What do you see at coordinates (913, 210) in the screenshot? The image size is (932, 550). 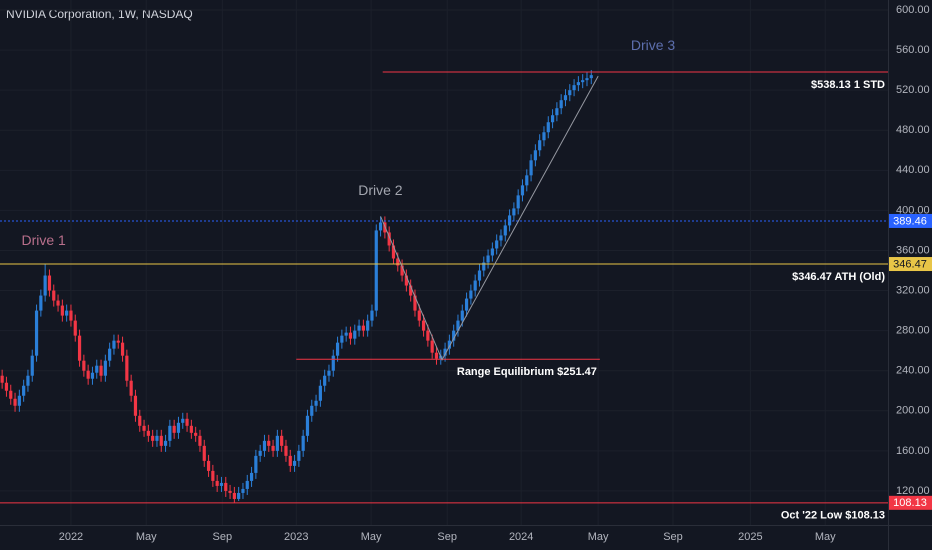 I see `y-tick-label: 400.00` at bounding box center [913, 210].